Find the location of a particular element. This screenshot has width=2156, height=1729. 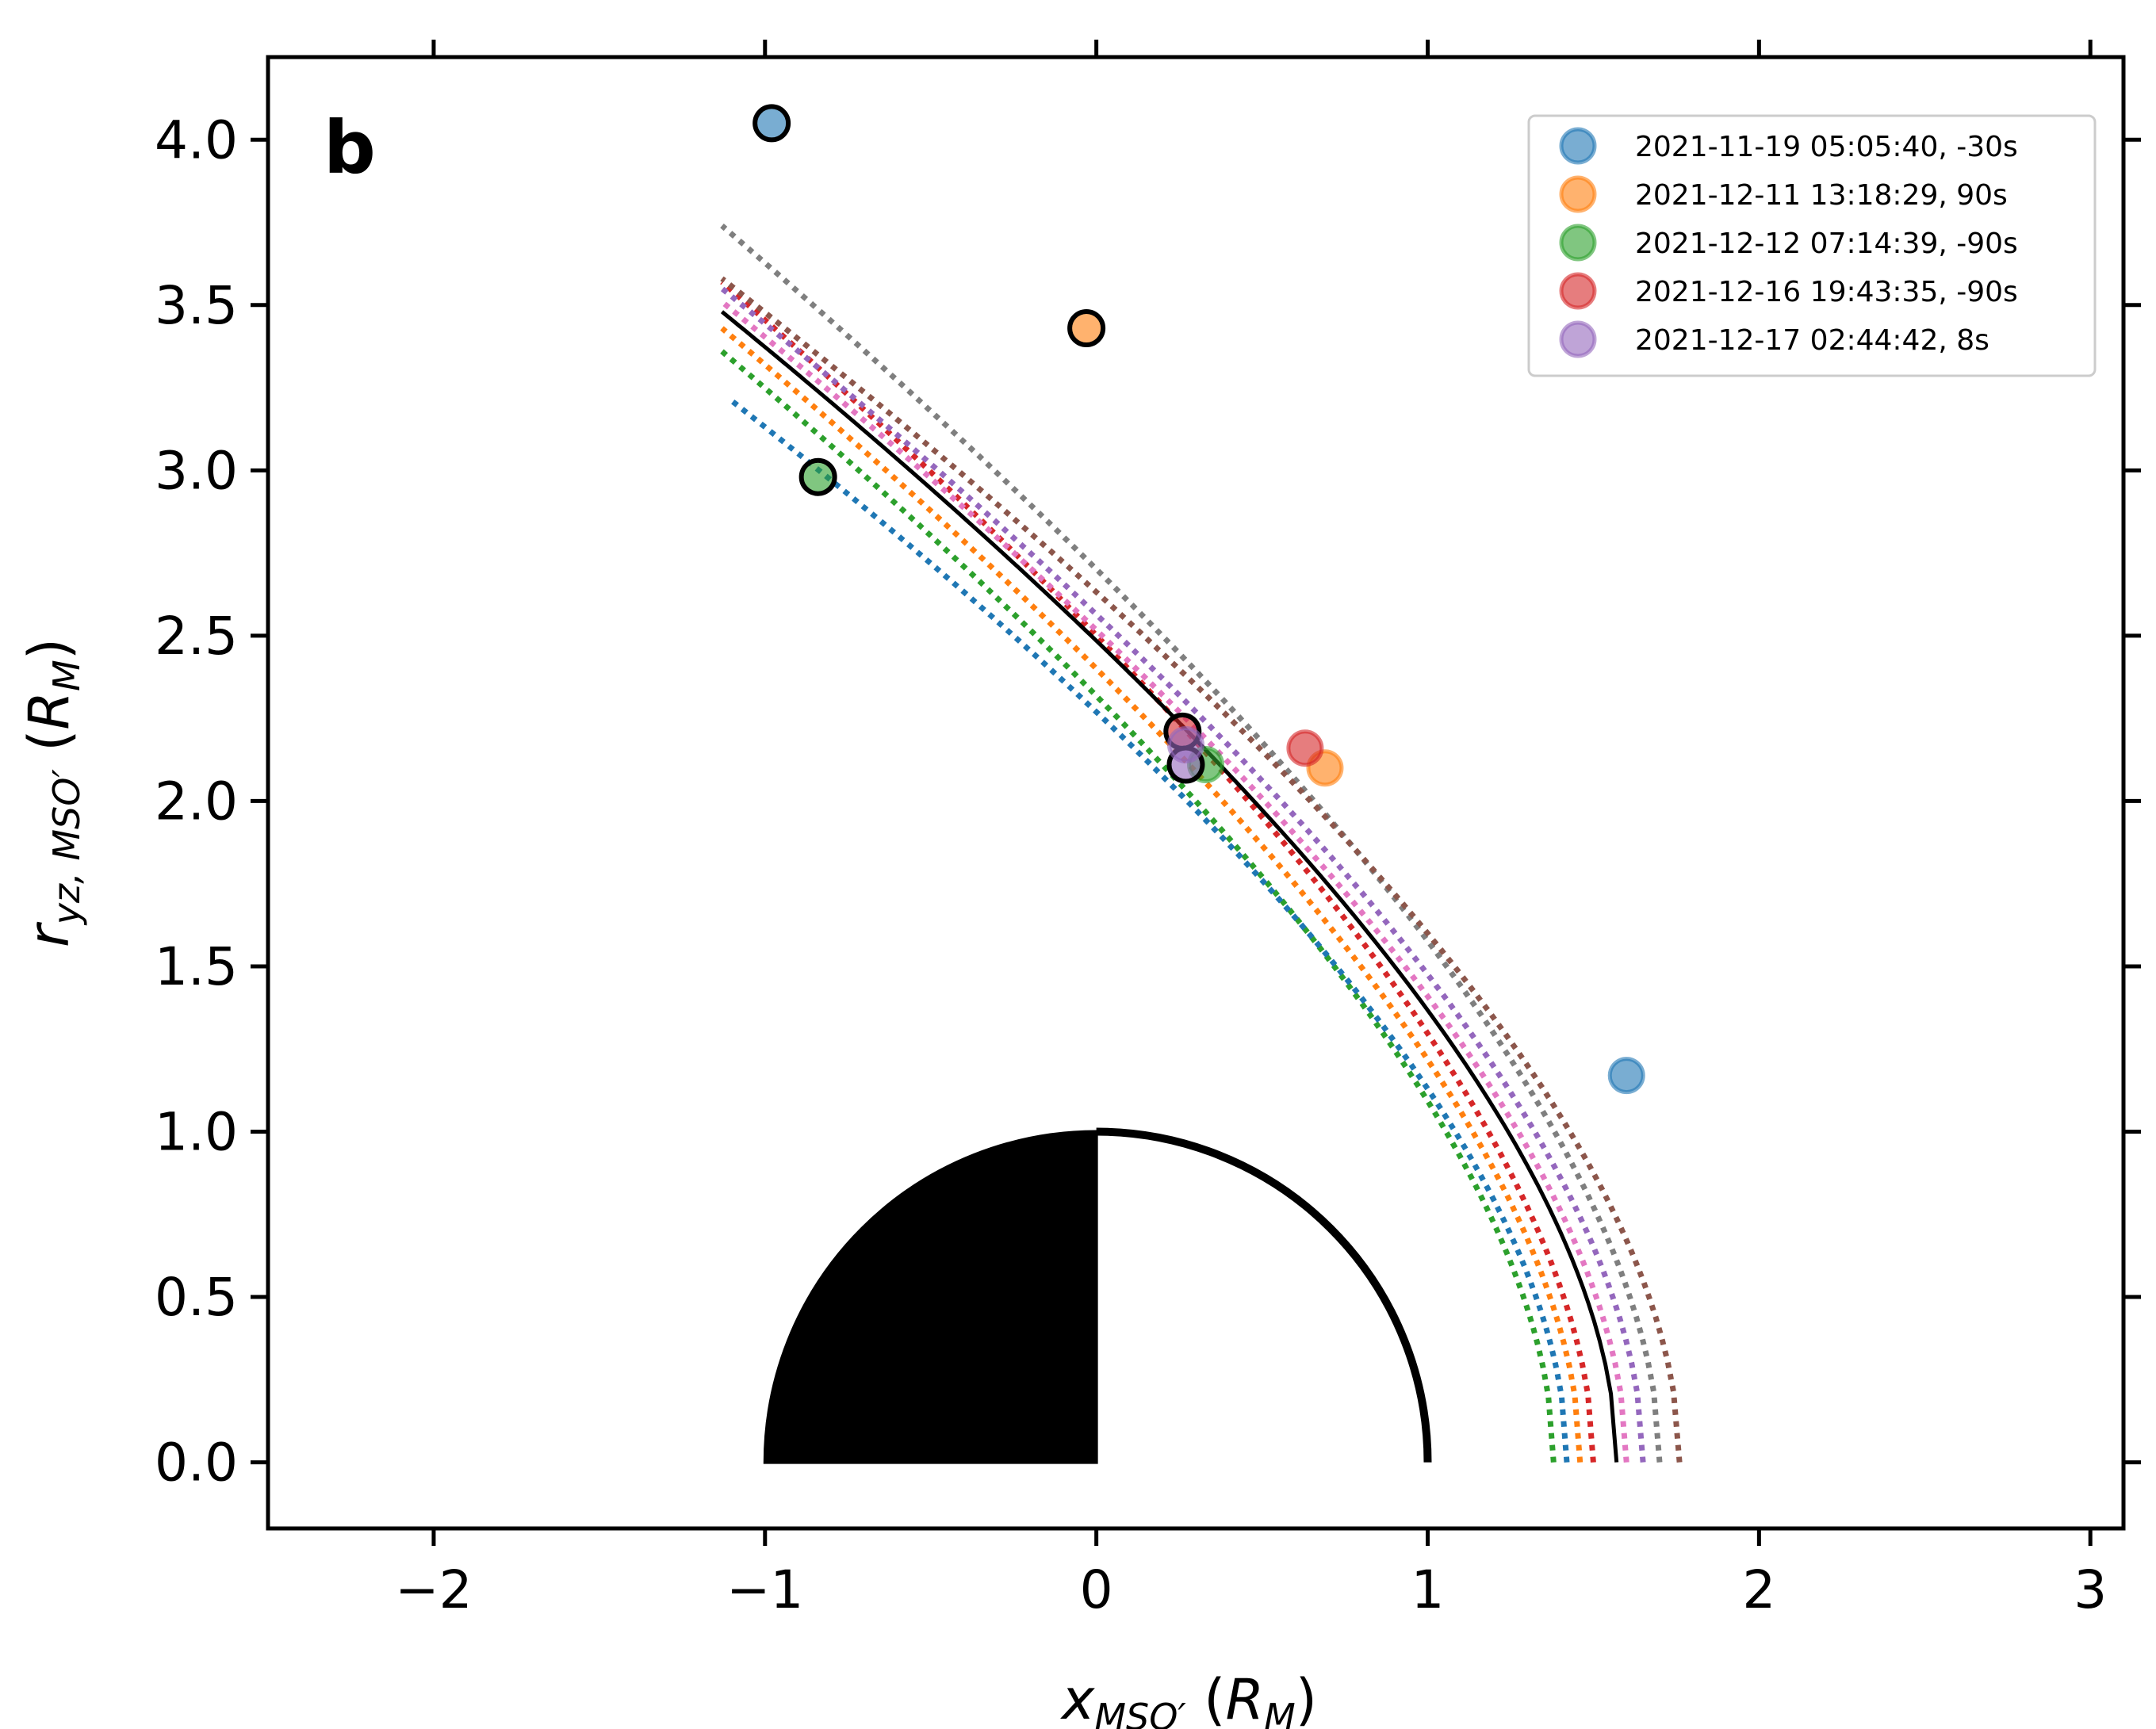

x-tick-label: 3 is located at coordinates (2090, 1590).